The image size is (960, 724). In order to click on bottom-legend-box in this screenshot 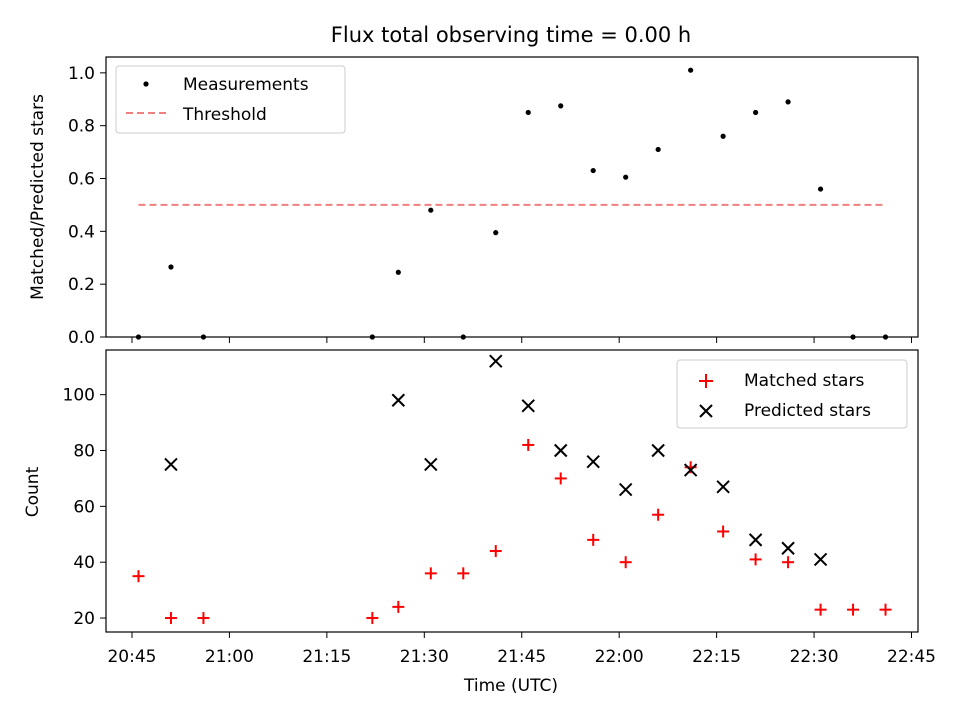, I will do `click(792, 394)`.